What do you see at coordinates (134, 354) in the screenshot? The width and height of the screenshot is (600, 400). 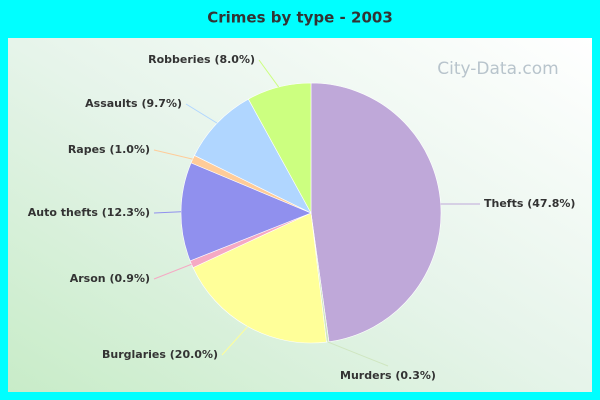 I see `category-label: Burglaries` at bounding box center [134, 354].